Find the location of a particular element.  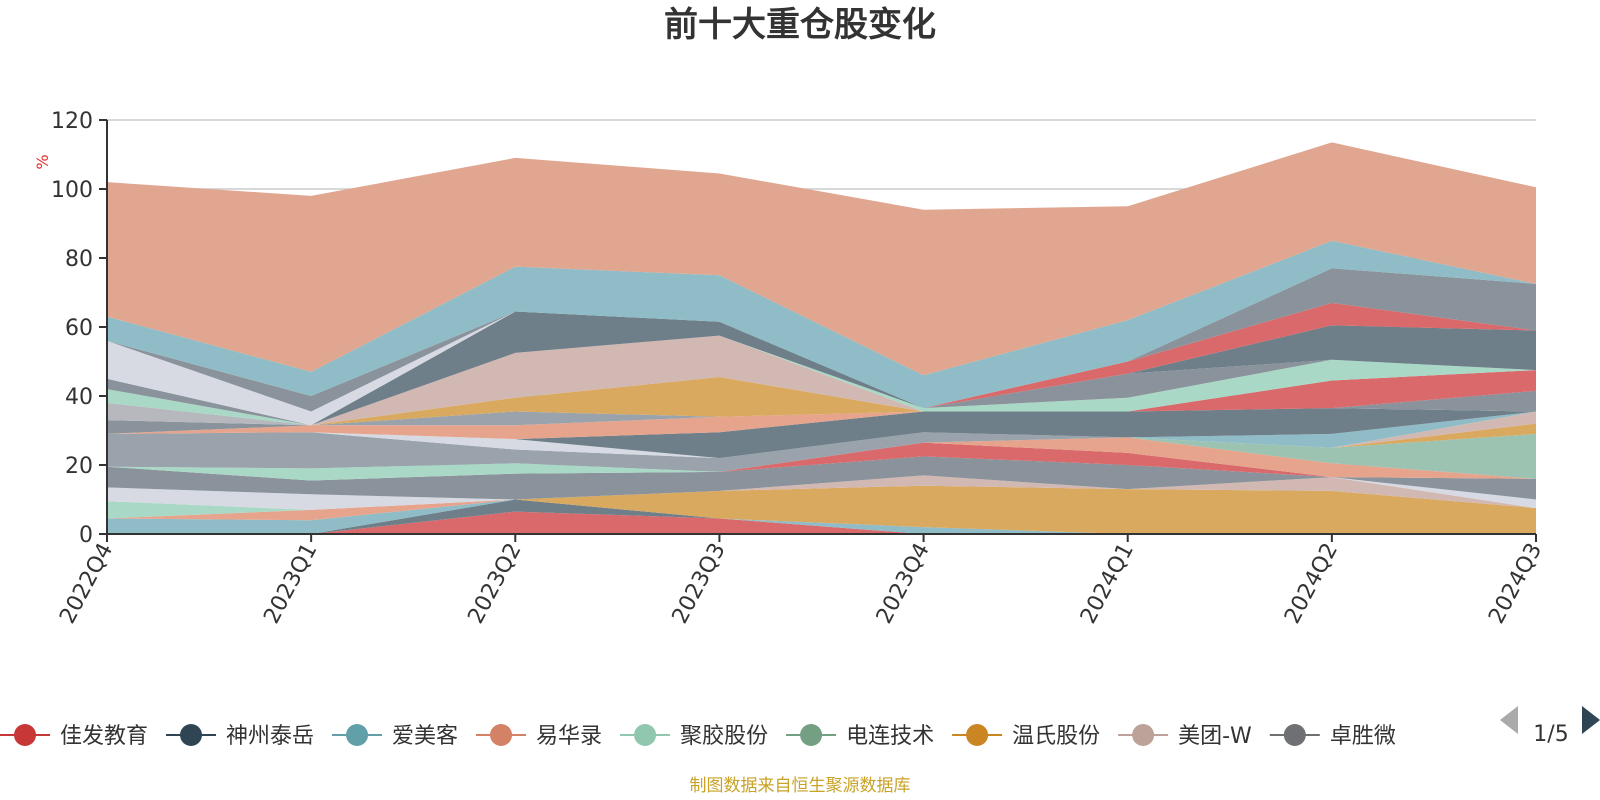

x-tick-label: 2023Q2 is located at coordinates (495, 583).